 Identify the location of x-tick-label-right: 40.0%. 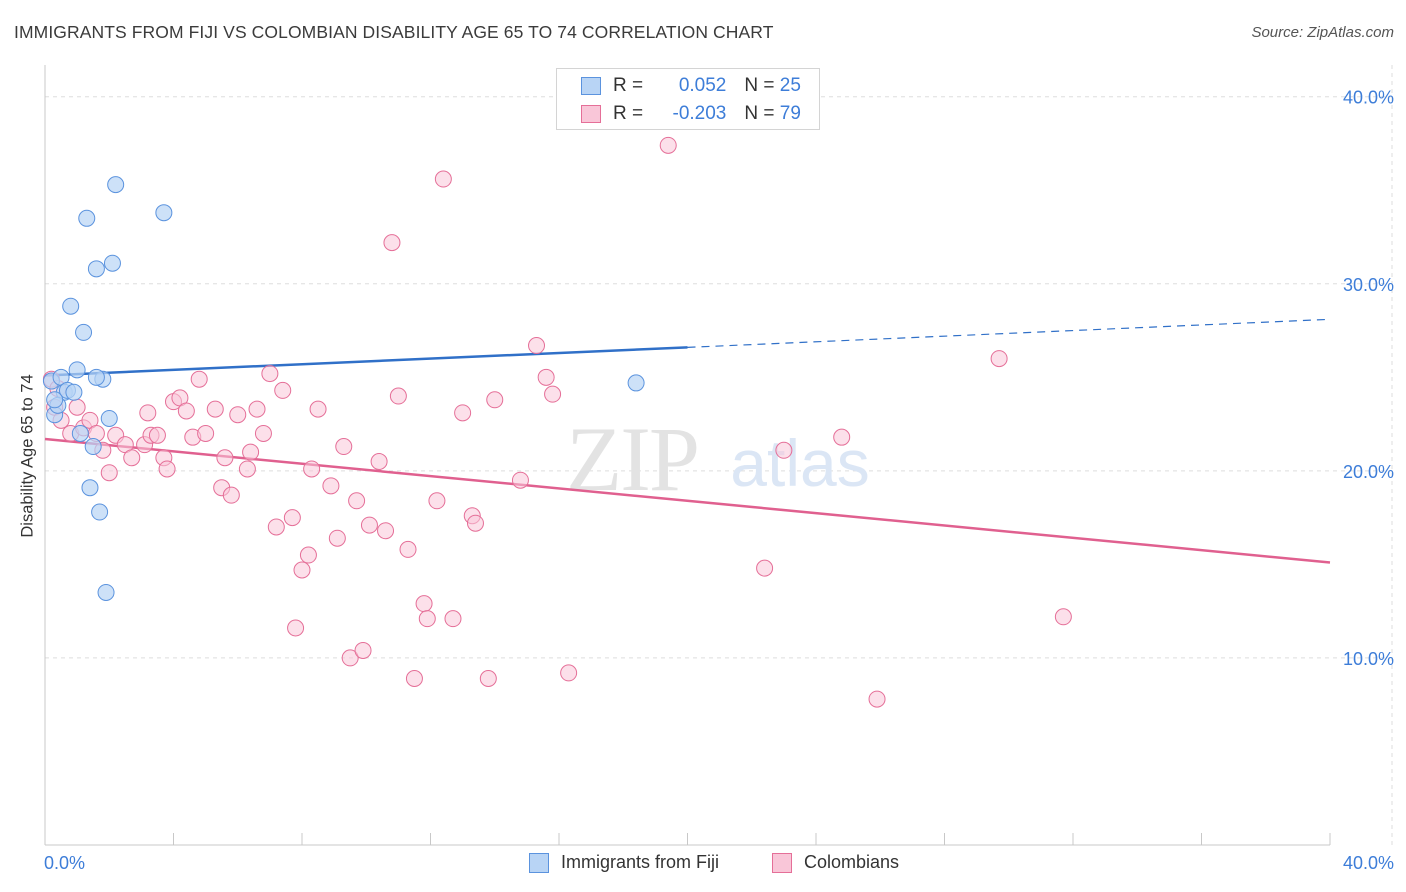
(1368, 863).